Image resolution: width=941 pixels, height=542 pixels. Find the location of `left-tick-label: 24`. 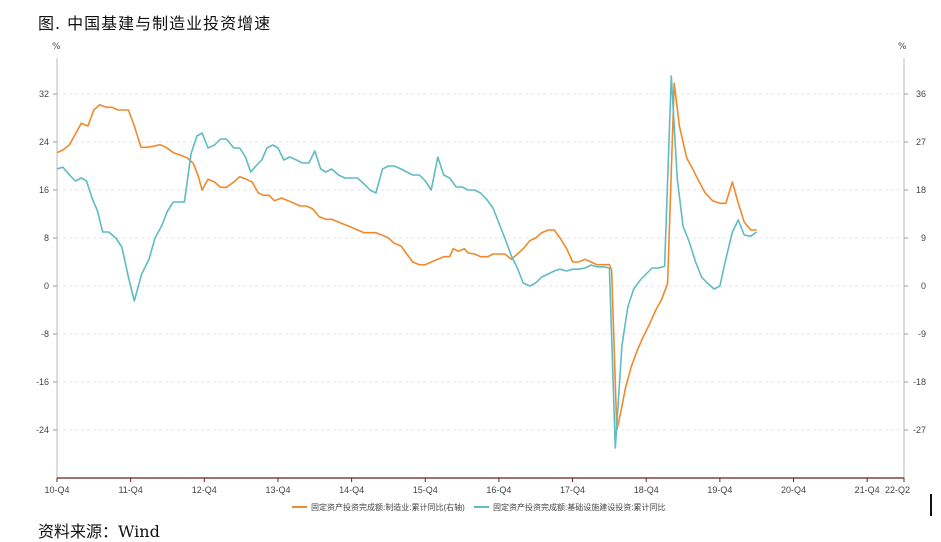

left-tick-label: 24 is located at coordinates (44, 142).